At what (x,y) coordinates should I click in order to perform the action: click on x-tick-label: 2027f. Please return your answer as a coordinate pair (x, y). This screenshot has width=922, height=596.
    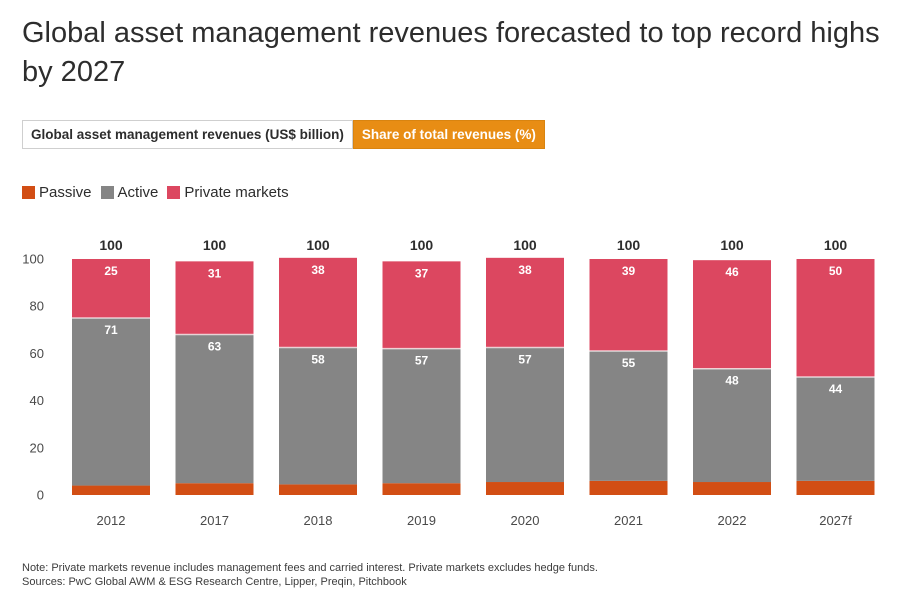
    Looking at the image, I should click on (835, 520).